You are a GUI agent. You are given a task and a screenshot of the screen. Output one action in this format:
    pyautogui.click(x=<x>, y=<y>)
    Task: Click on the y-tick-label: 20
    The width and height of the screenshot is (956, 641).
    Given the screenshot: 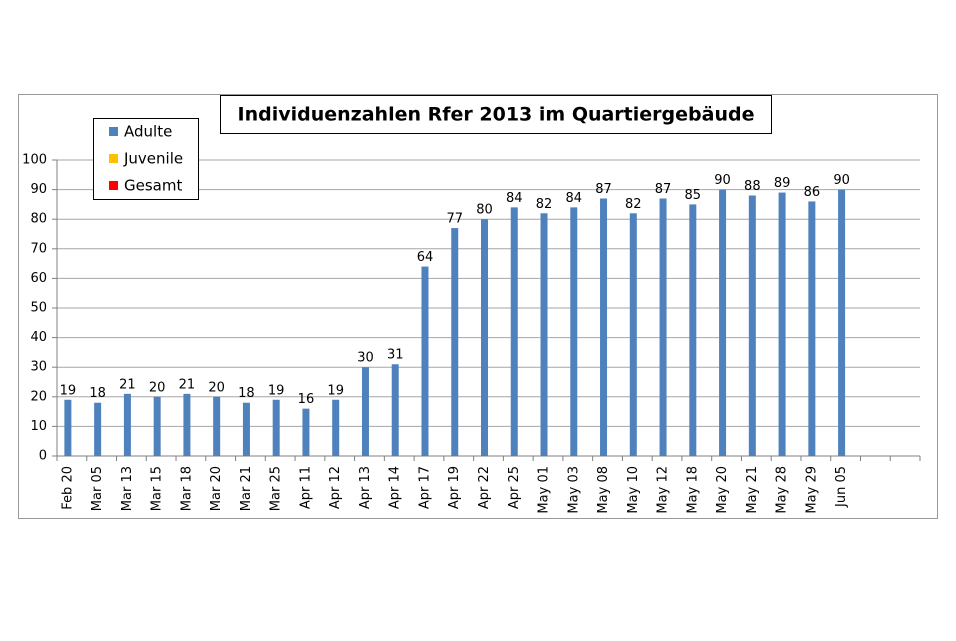 What is the action you would take?
    pyautogui.click(x=38, y=396)
    